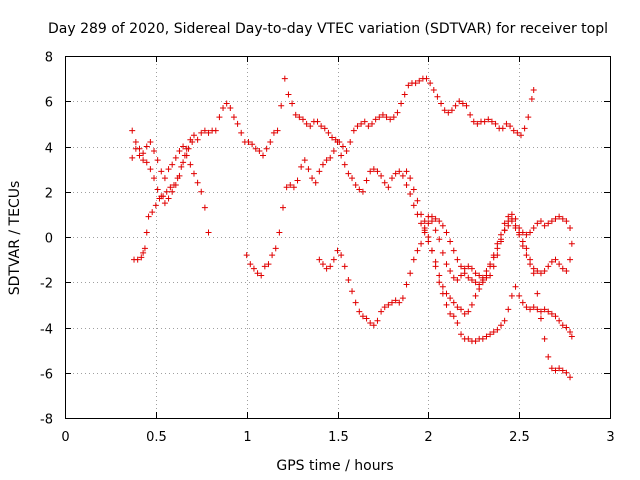  Describe the element at coordinates (334, 466) in the screenshot. I see `x-axis-label: GPS time / hours` at that location.